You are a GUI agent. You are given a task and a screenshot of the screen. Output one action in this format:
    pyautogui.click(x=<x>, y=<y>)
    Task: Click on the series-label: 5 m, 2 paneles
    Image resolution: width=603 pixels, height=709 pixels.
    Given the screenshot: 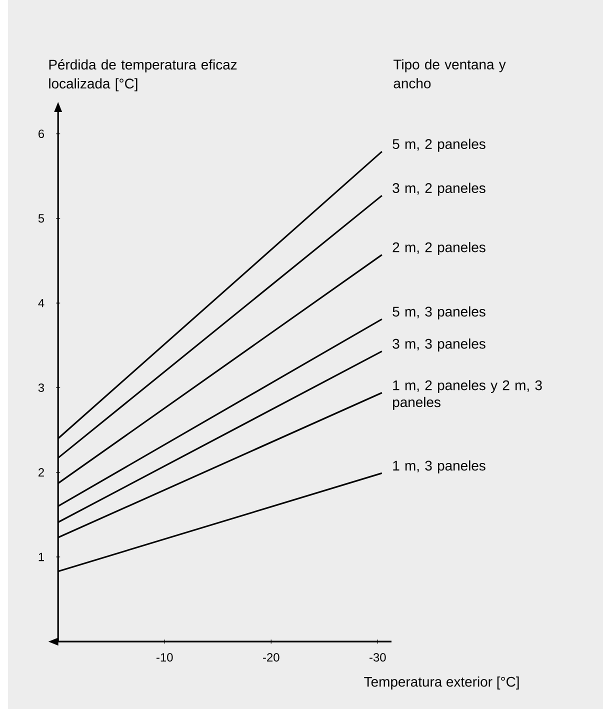 What is the action you would take?
    pyautogui.click(x=439, y=145)
    